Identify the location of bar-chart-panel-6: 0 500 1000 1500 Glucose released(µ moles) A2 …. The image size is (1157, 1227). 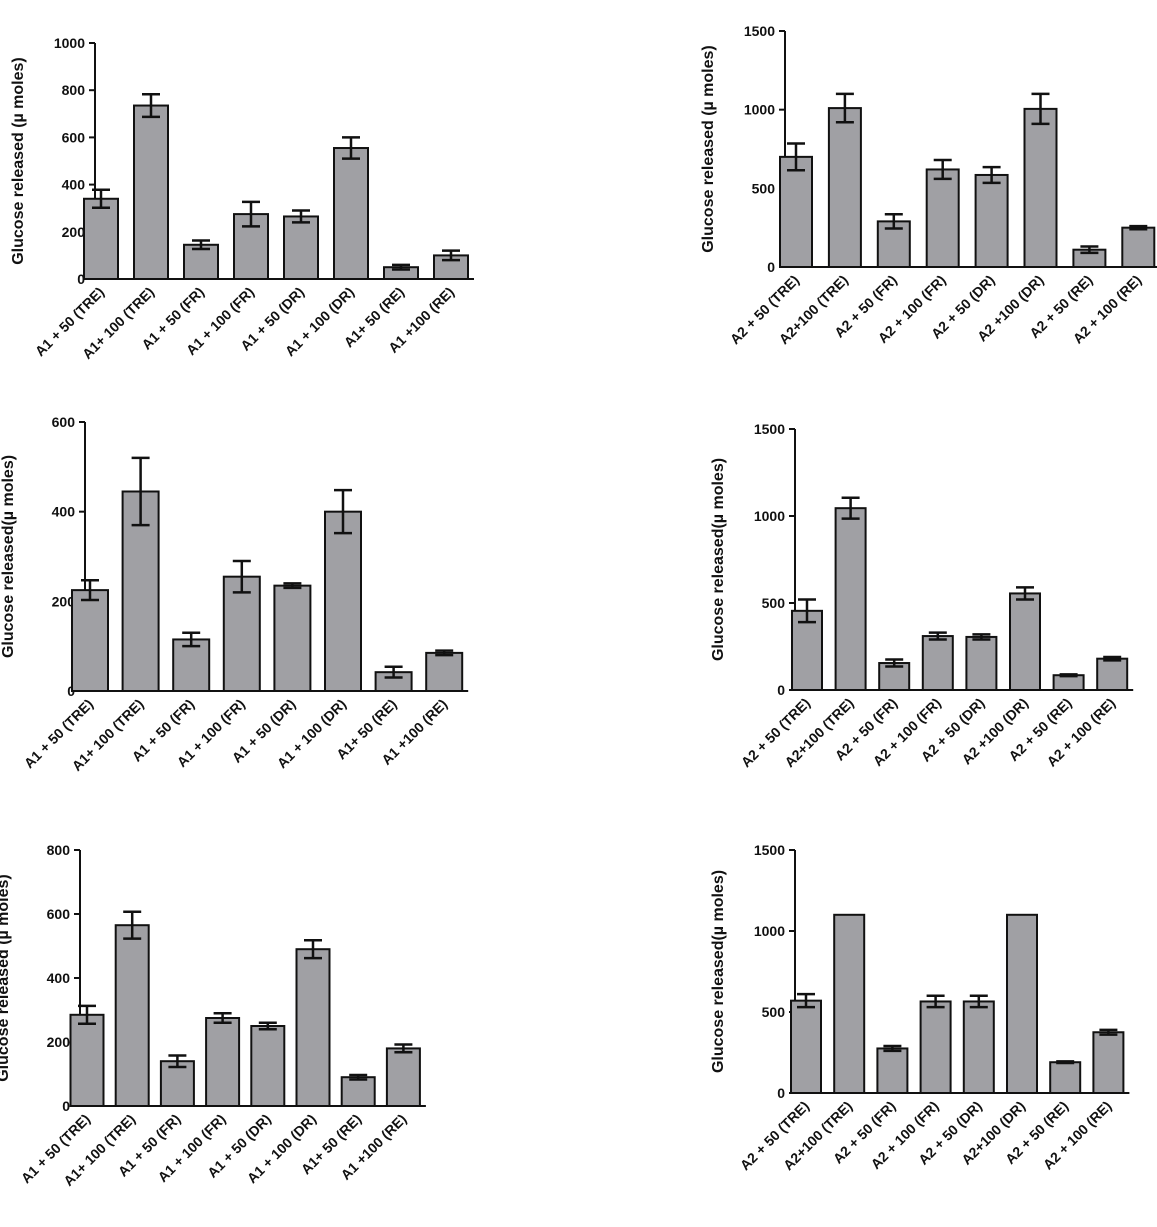
(898, 1026).